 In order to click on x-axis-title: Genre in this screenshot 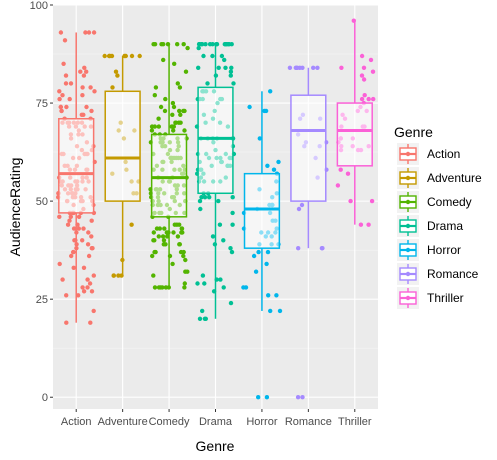, I will do `click(215, 446)`.